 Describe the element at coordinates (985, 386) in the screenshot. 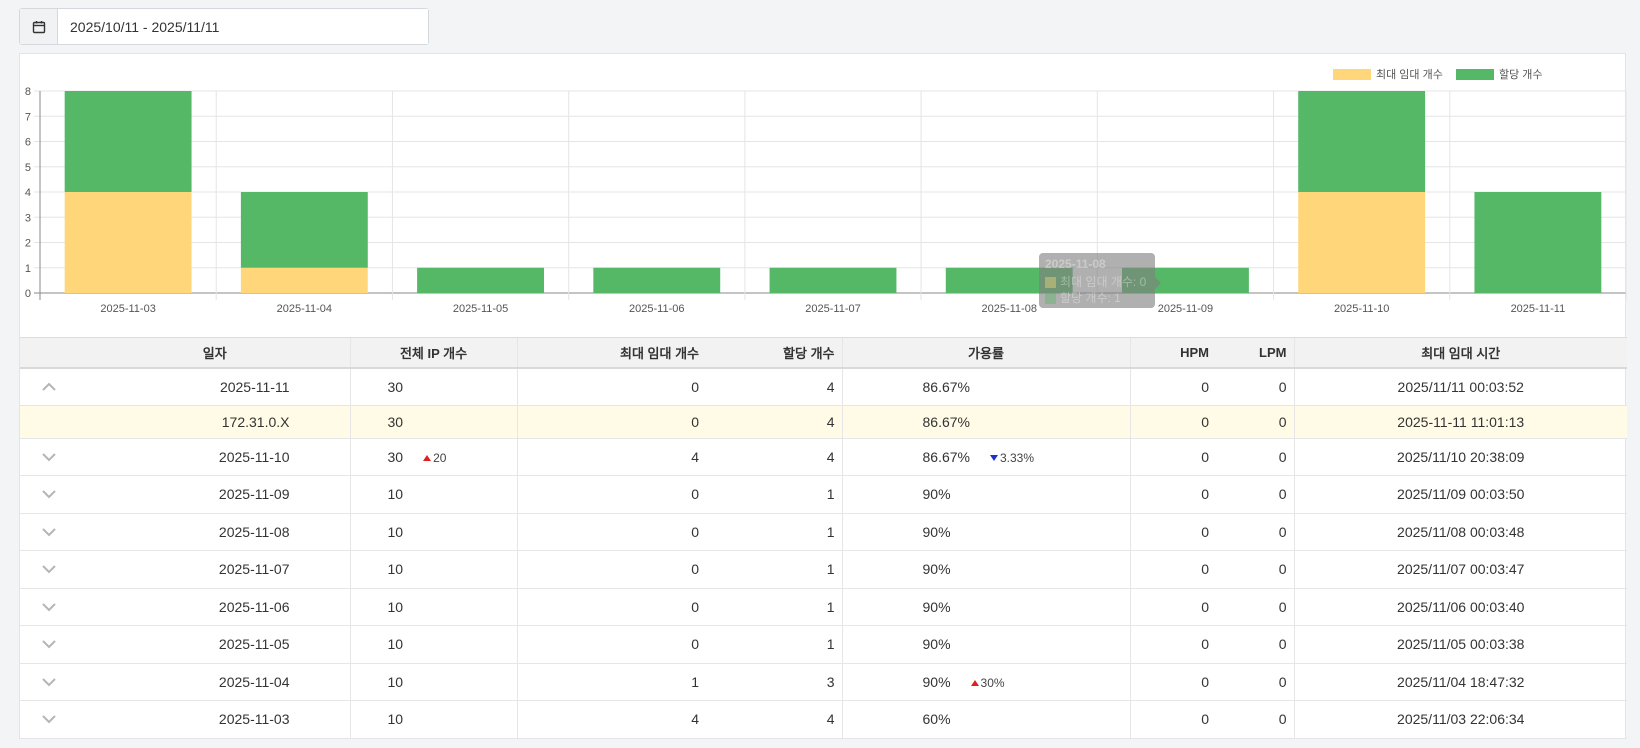

I see `cell-availability: 86.67%` at that location.